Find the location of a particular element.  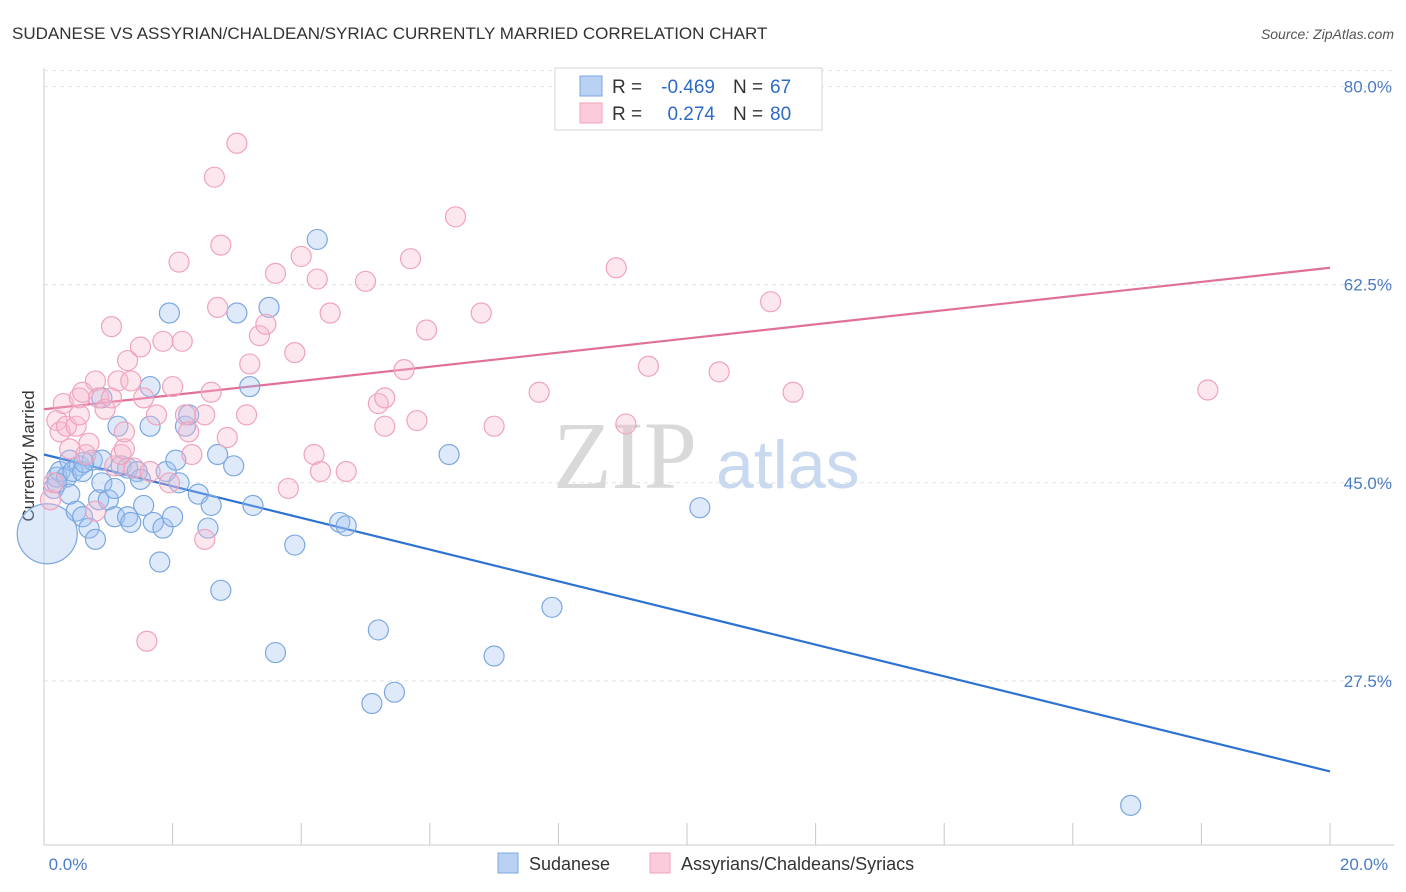

watermark: ZIP atlas is located at coordinates (706, 455).